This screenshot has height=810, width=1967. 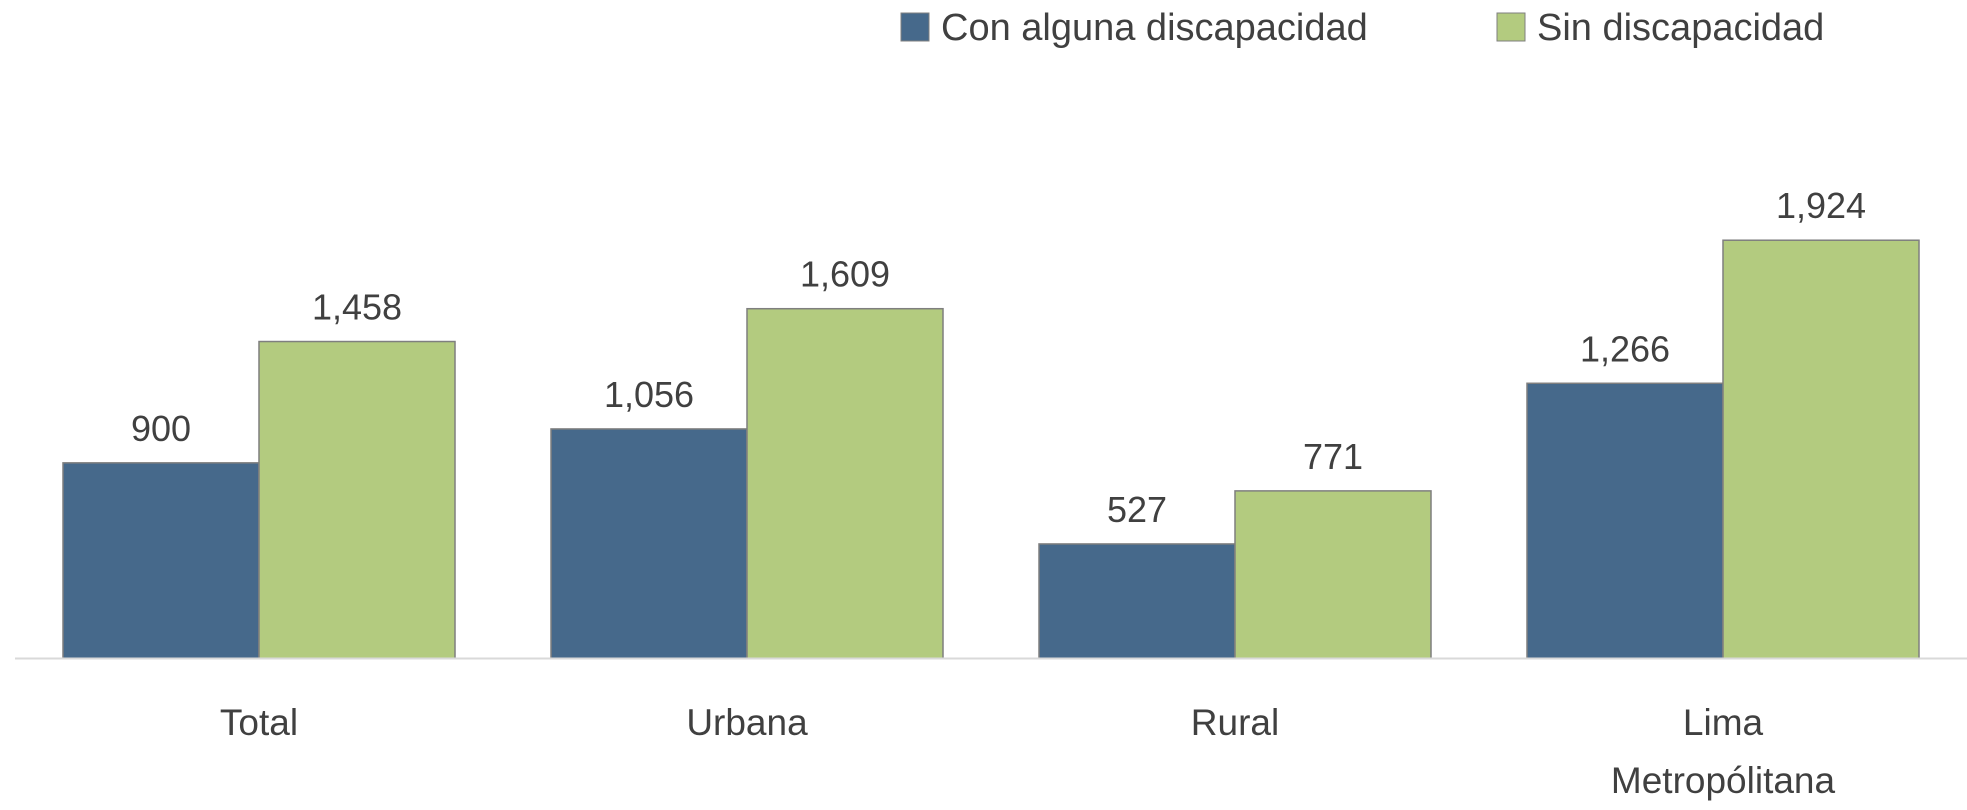 What do you see at coordinates (357, 307) in the screenshot?
I see `value-label: 1,458` at bounding box center [357, 307].